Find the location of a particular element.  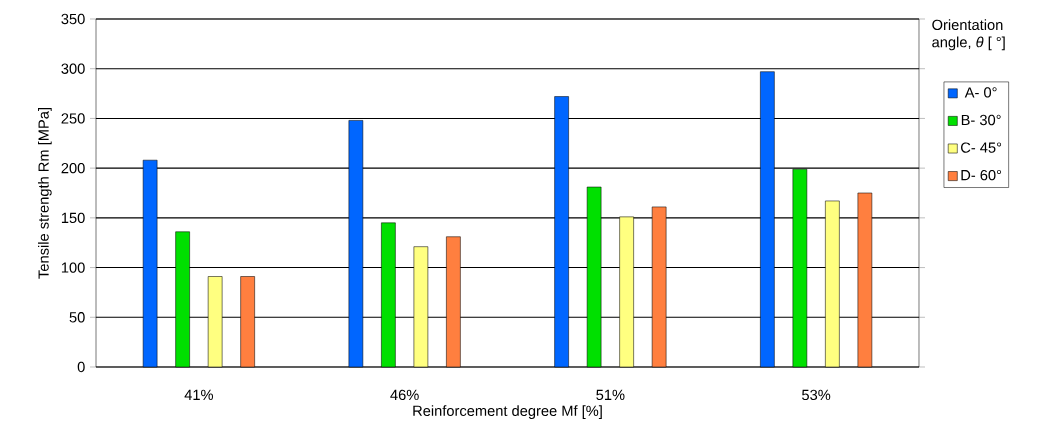

y-tick-label: 0 is located at coordinates (81, 367).